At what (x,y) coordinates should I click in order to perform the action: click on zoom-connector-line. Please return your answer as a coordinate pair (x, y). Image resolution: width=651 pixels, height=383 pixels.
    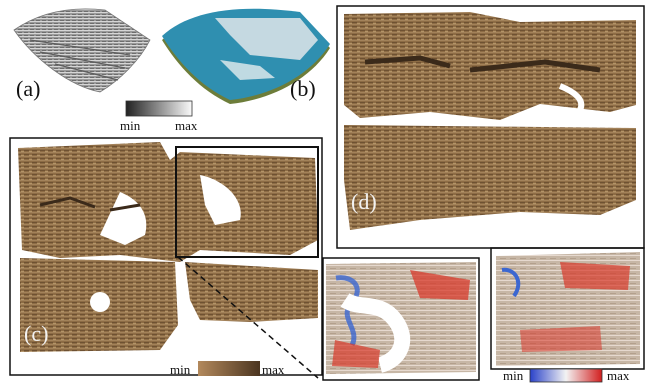
    Looking at the image, I should click on (248, 317).